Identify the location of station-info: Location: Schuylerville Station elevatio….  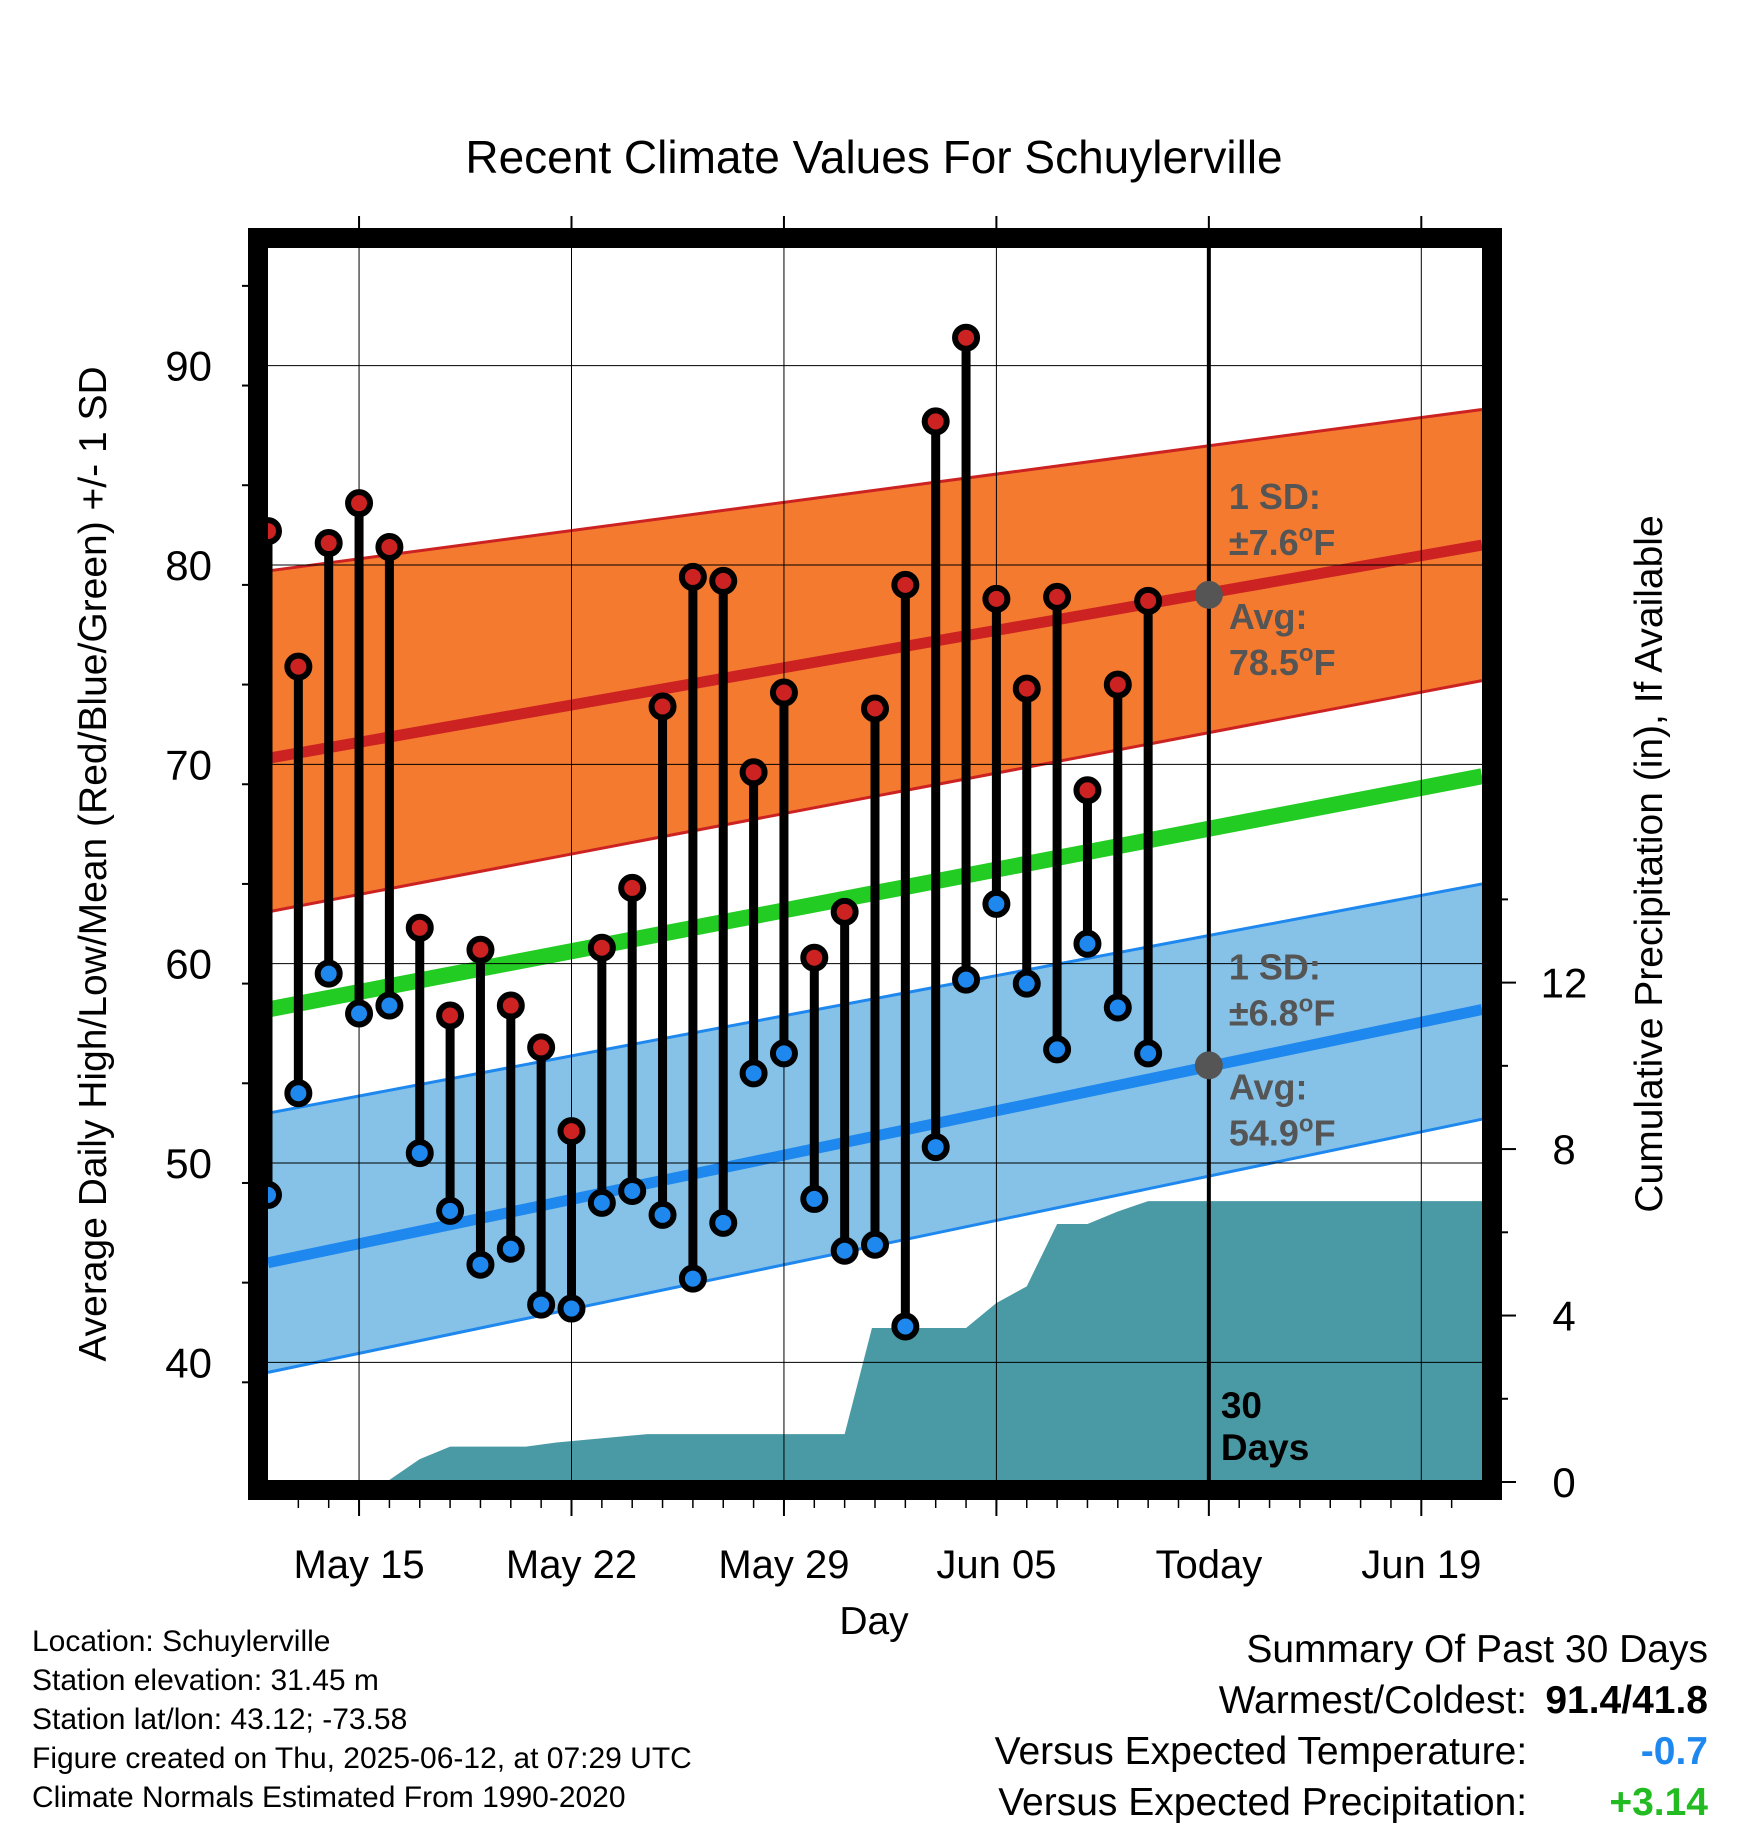
(362, 1719).